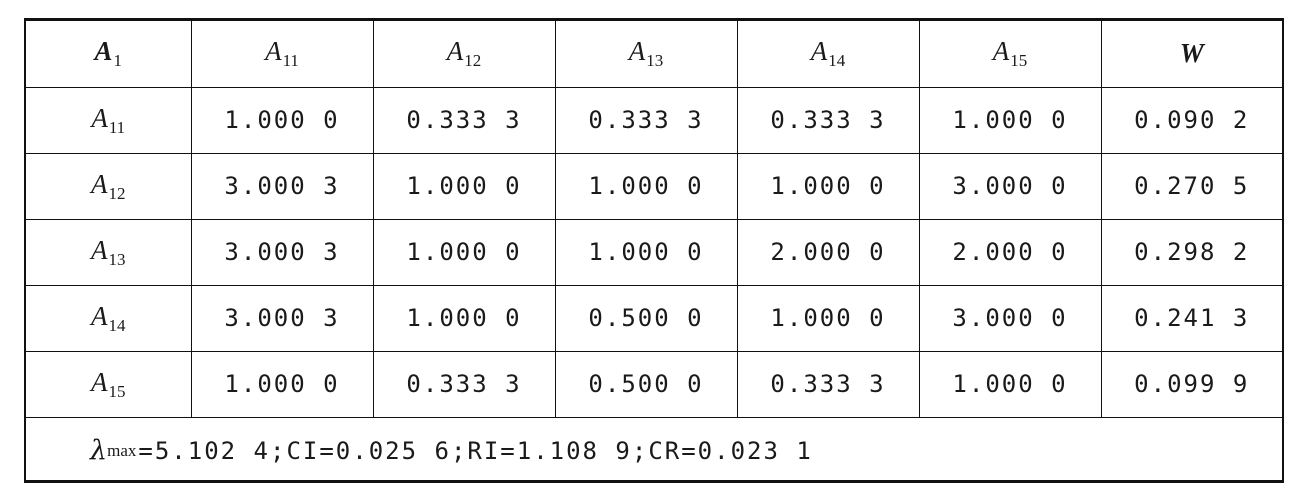  What do you see at coordinates (1010, 54) in the screenshot?
I see `header-cell: A15` at bounding box center [1010, 54].